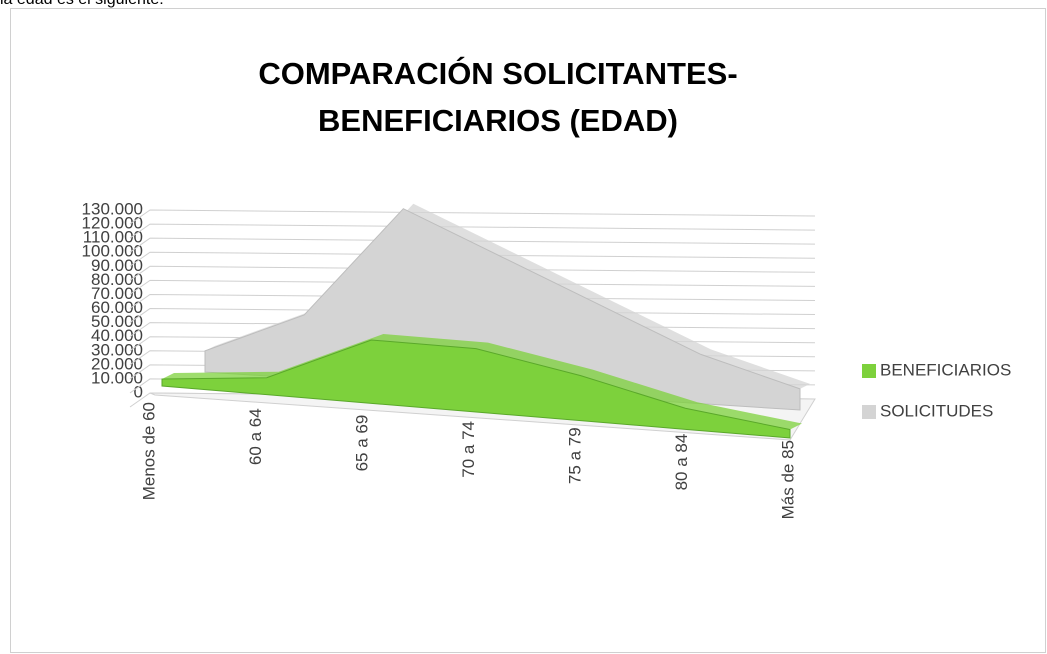 This screenshot has width=1047, height=654. Describe the element at coordinates (148, 451) in the screenshot. I see `x-tick-label: Menos de 60` at that location.